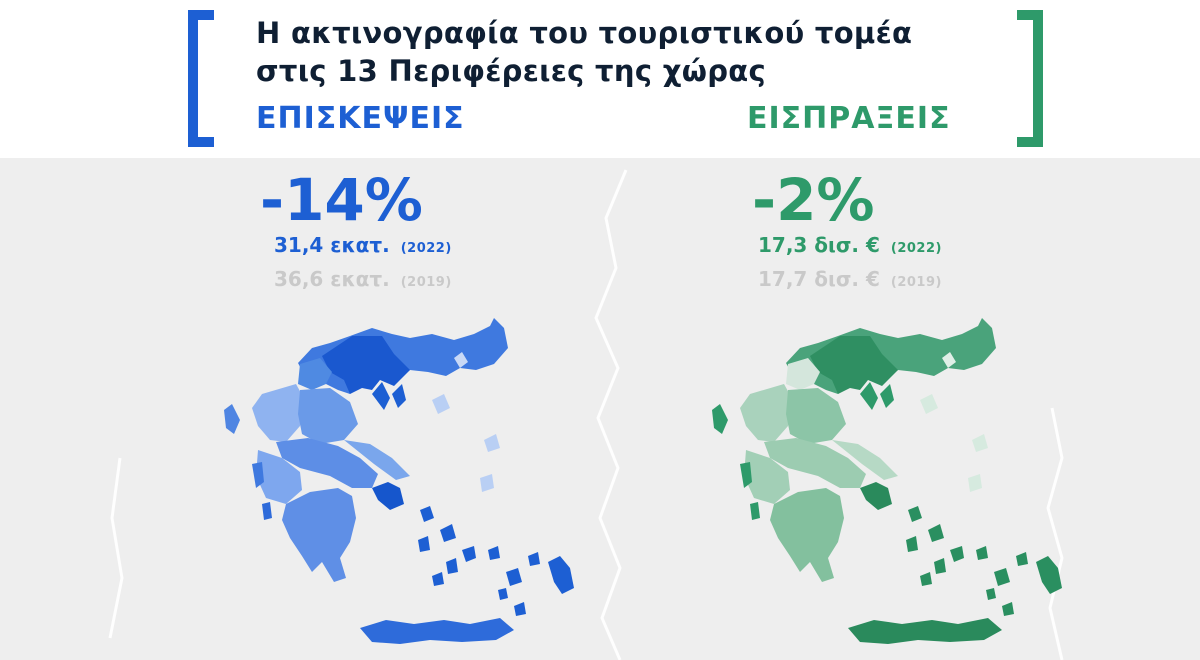 This screenshot has height=660, width=1200. I want to click on receipts-previous-year: (2019), so click(916, 282).